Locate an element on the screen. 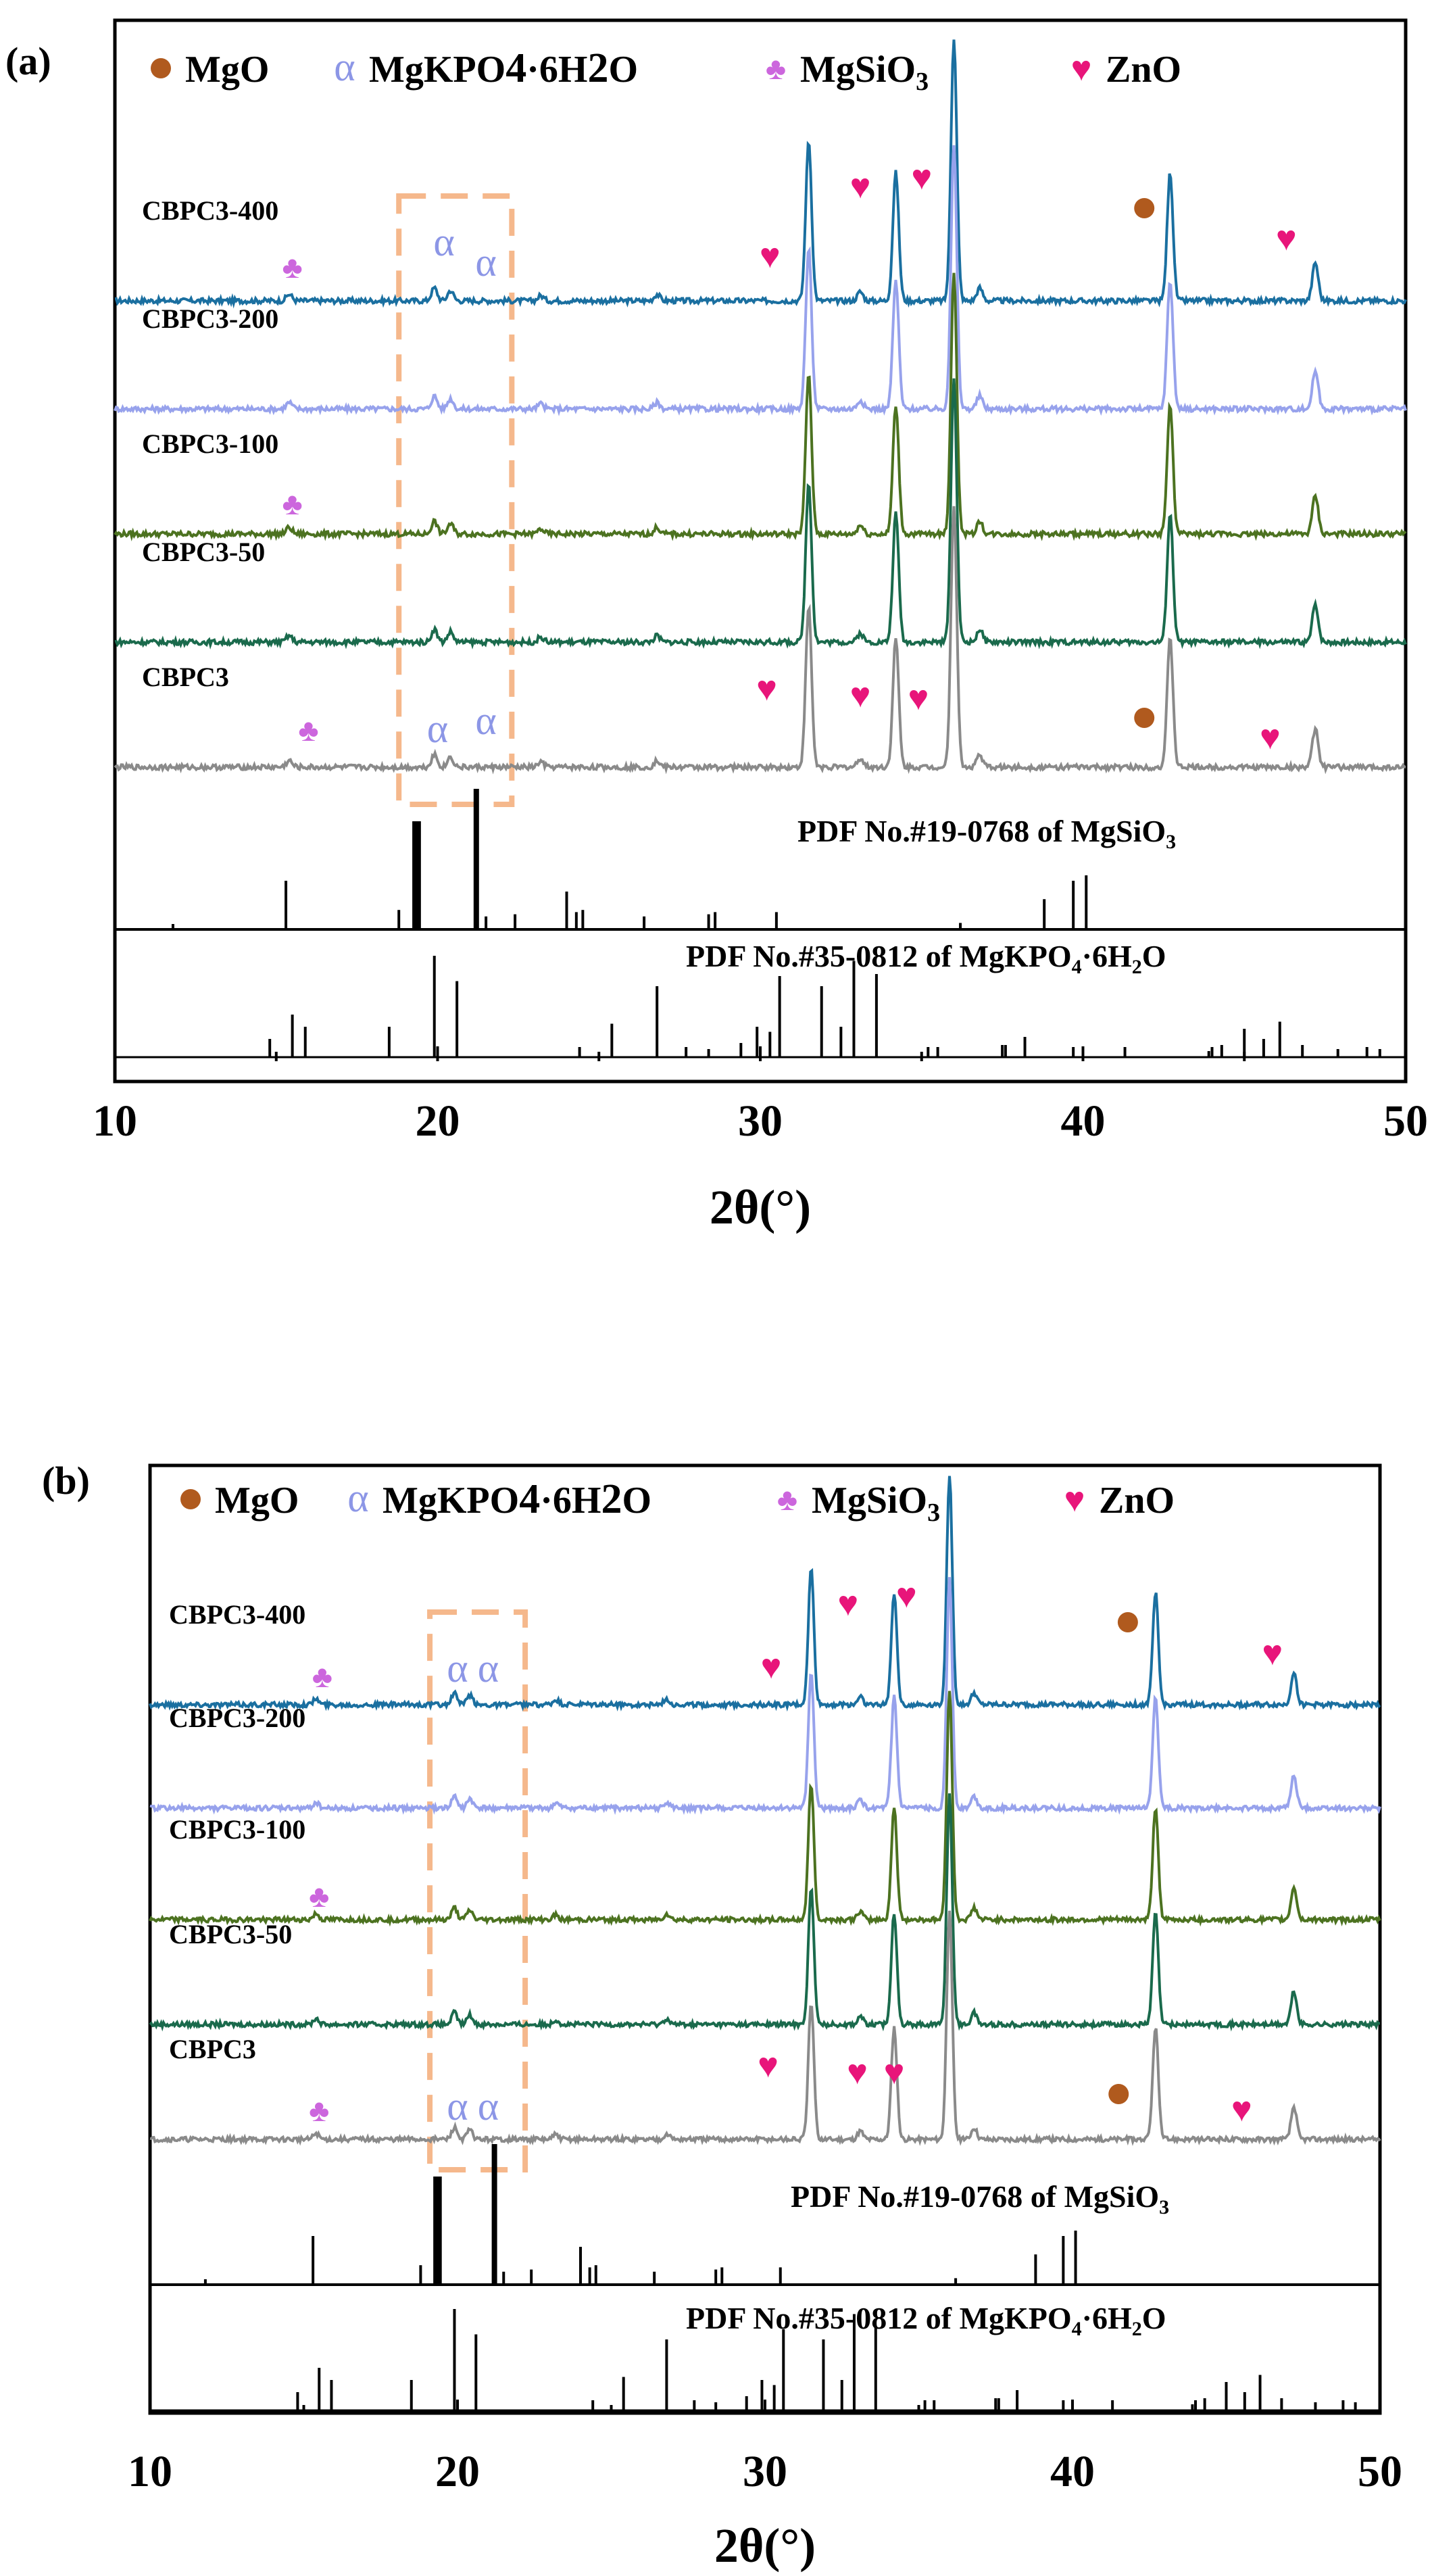 The width and height of the screenshot is (1455, 2576). panel-label: (b) is located at coordinates (66, 1481).